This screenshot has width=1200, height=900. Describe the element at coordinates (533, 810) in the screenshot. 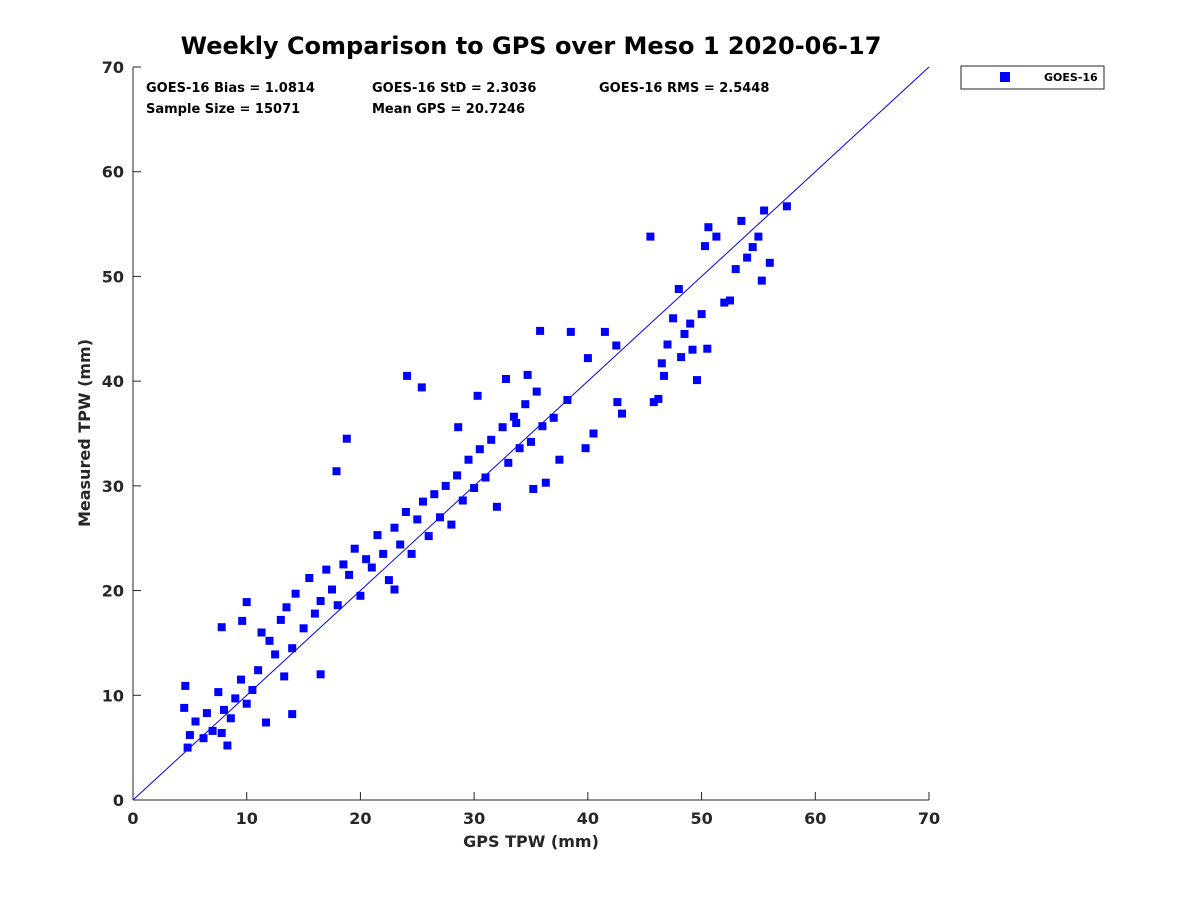

I see `x-axis-ticks: 0 10 20 30 40 50 60 70` at that location.